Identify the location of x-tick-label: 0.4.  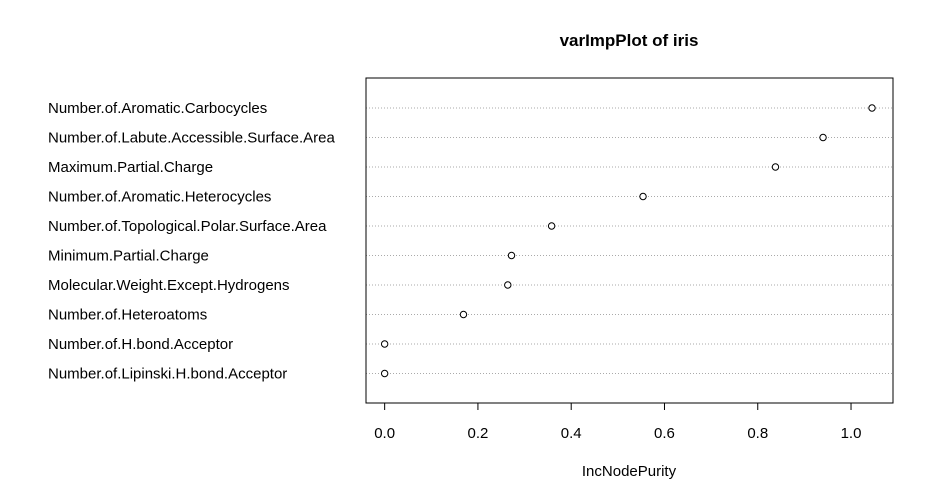
(571, 433).